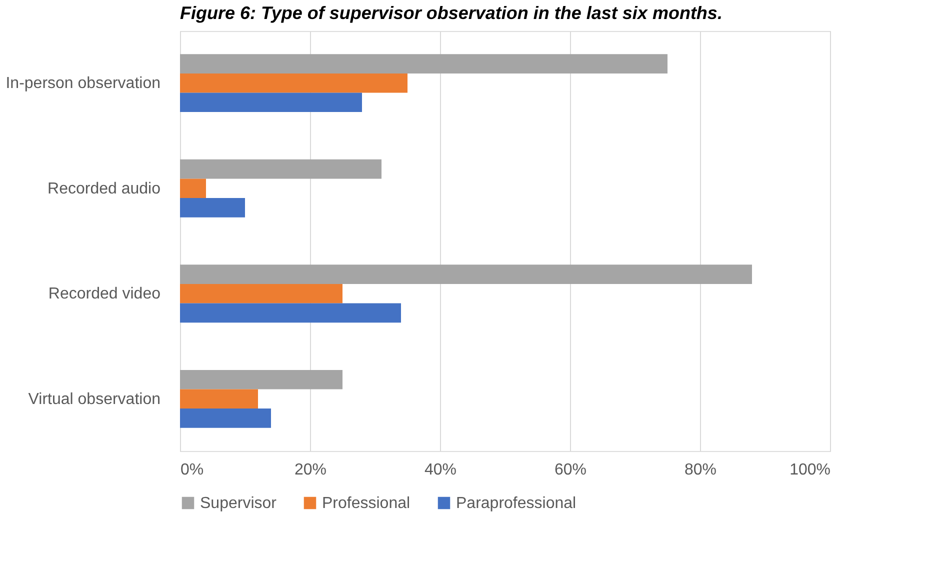 The height and width of the screenshot is (579, 952). I want to click on legend-label: Paraprofessional, so click(516, 503).